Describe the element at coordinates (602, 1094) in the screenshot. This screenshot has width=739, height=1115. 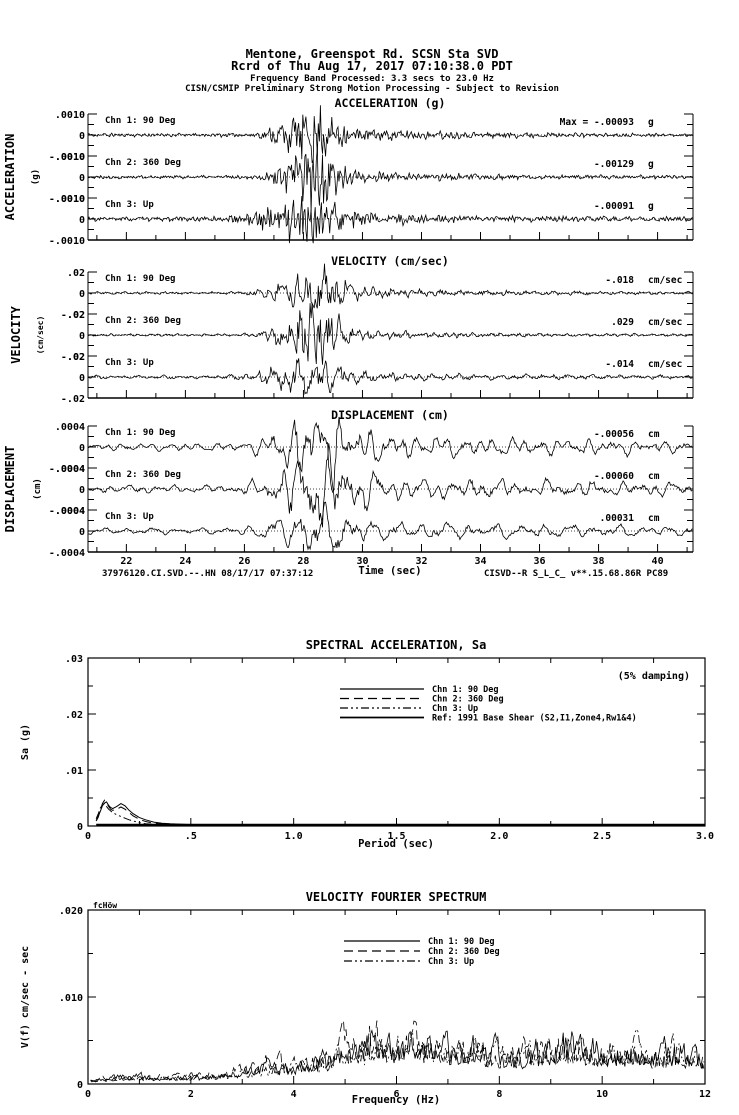
I see `fourier-x-tick-label: 10` at that location.